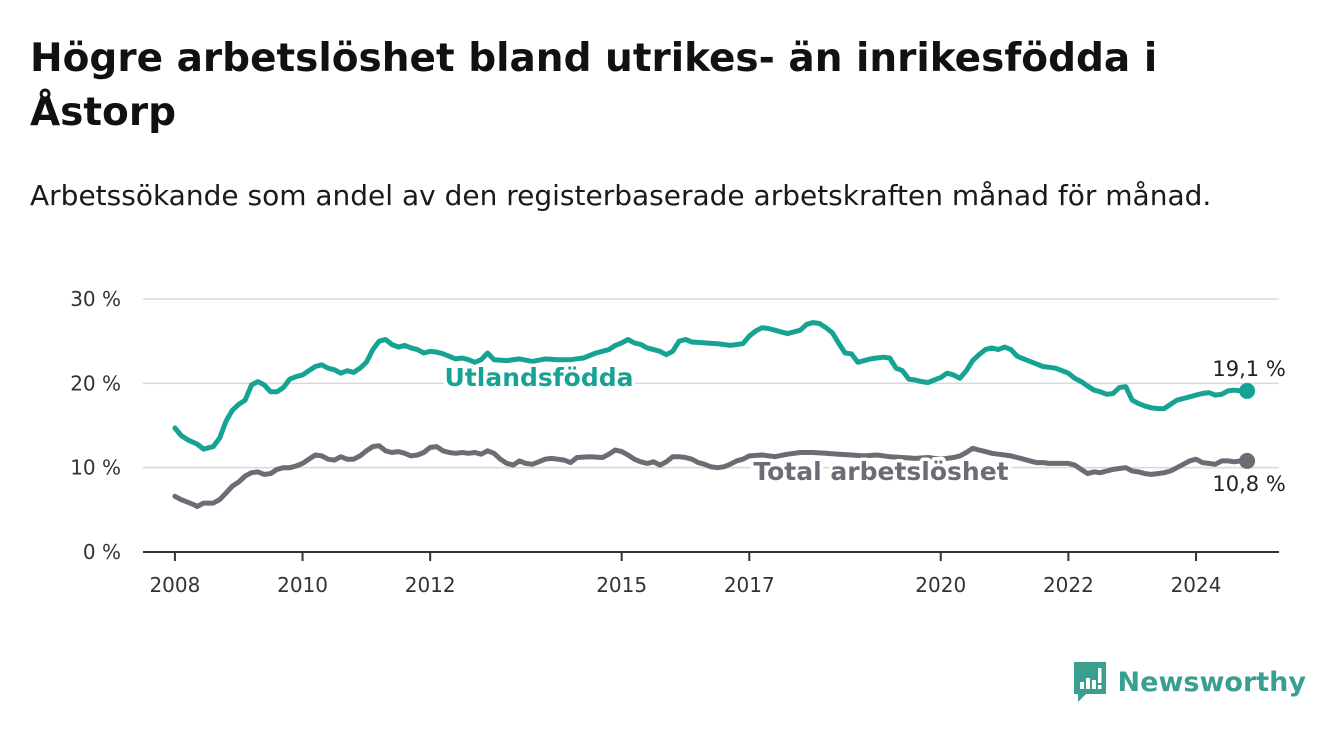 This screenshot has height=734, width=1340. What do you see at coordinates (621, 585) in the screenshot?
I see `x-tick-label: 2015` at bounding box center [621, 585].